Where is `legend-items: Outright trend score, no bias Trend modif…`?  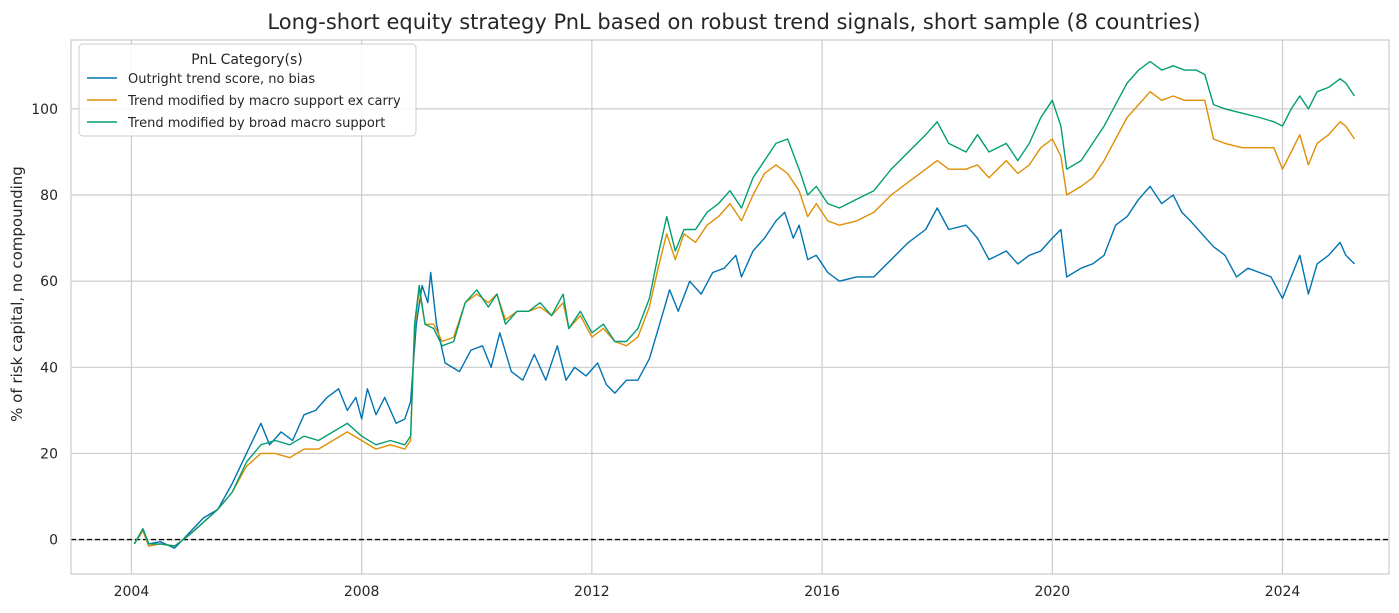 legend-items: Outright trend score, no bias Trend modif… is located at coordinates (244, 101).